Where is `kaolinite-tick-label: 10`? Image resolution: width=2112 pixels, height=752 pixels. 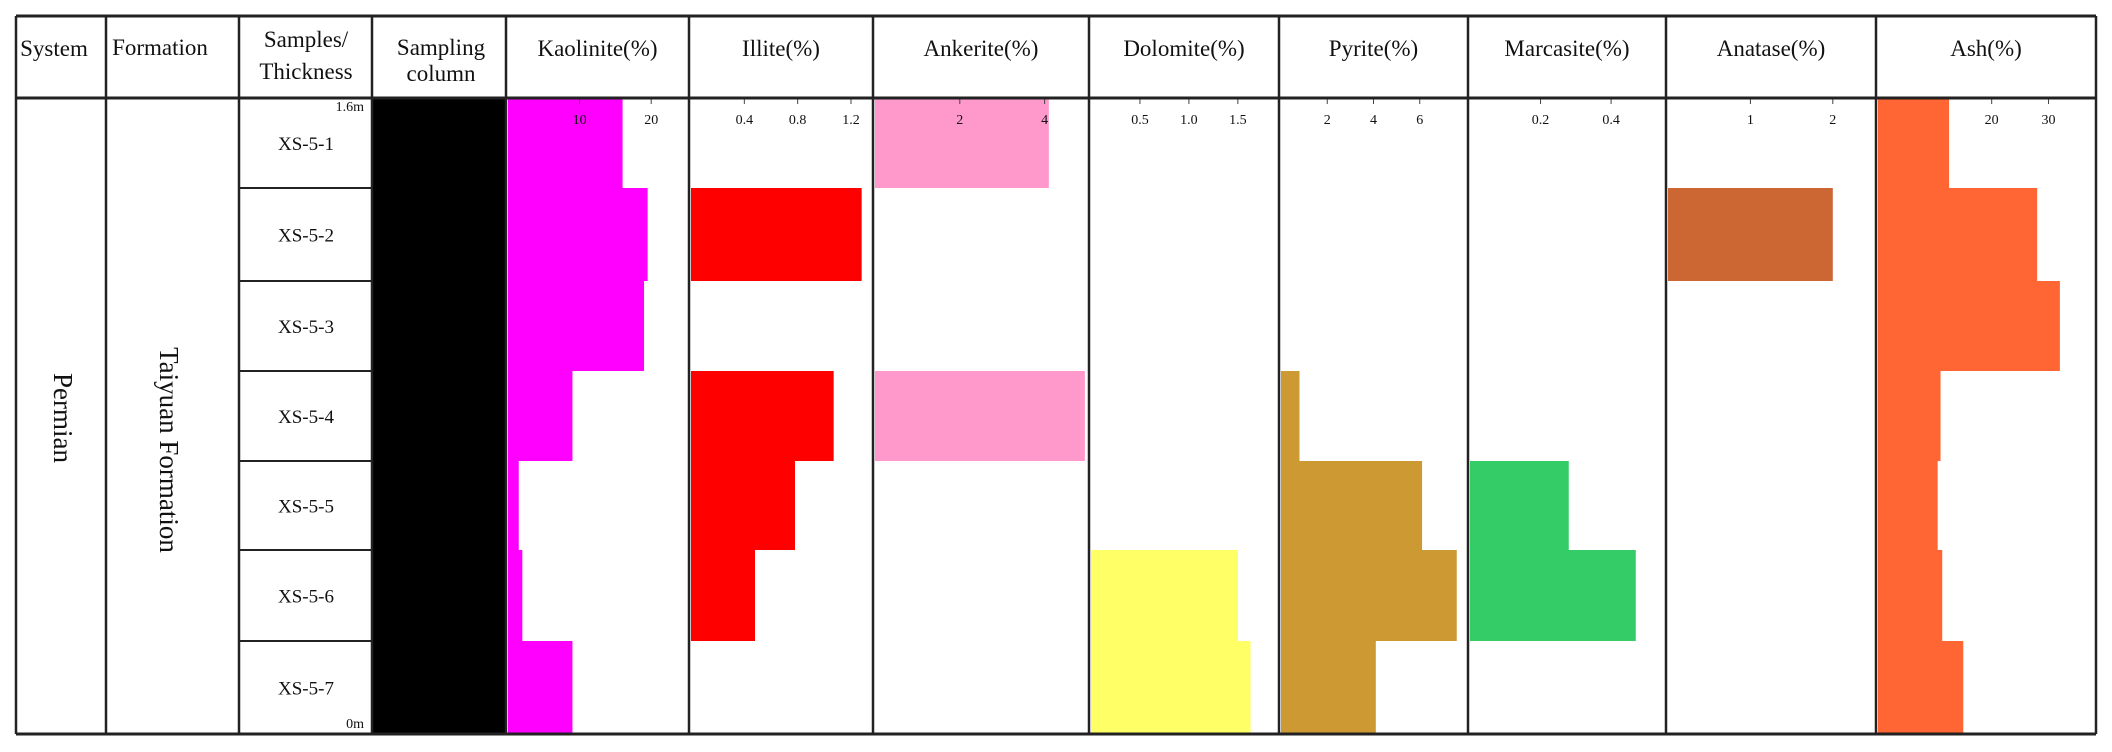 kaolinite-tick-label: 10 is located at coordinates (580, 120).